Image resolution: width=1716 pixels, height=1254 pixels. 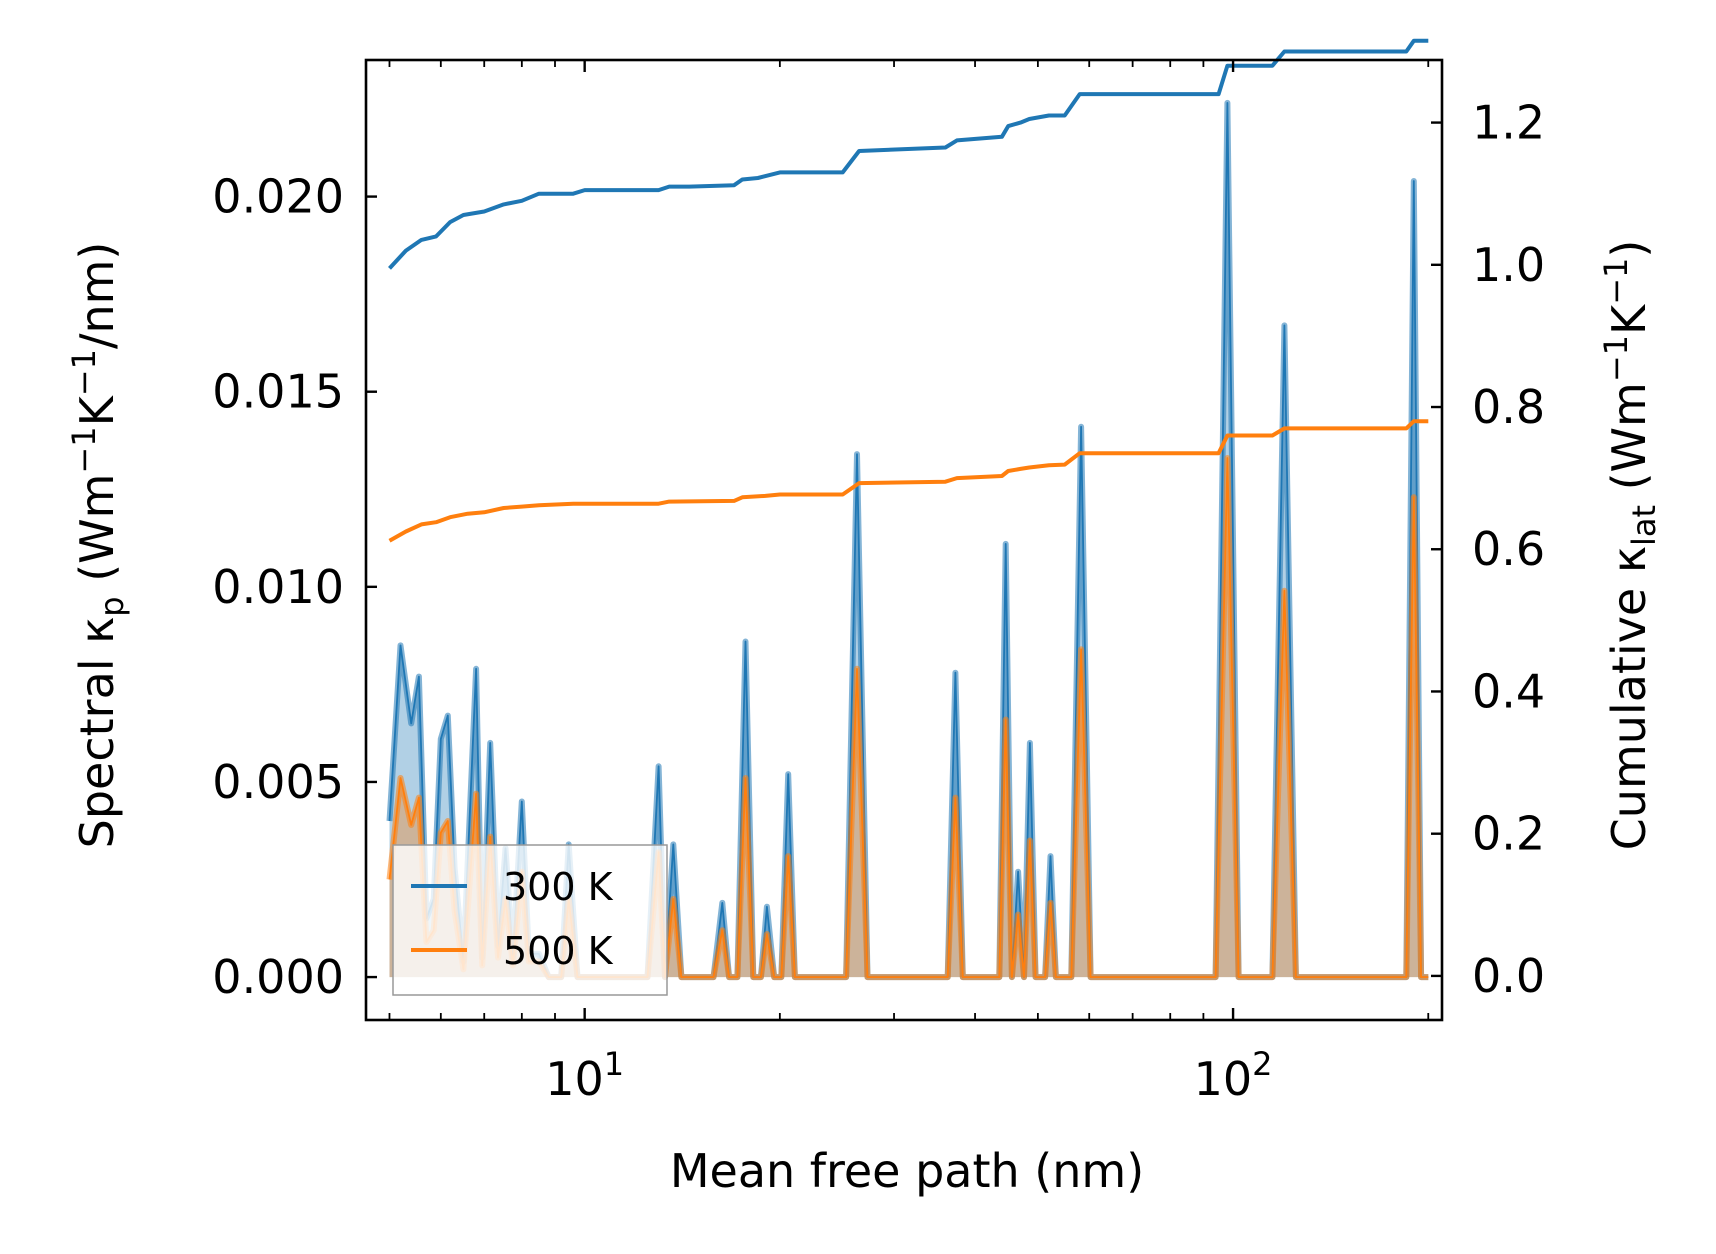 What do you see at coordinates (908, 154) in the screenshot?
I see `cumulative-line-300k` at bounding box center [908, 154].